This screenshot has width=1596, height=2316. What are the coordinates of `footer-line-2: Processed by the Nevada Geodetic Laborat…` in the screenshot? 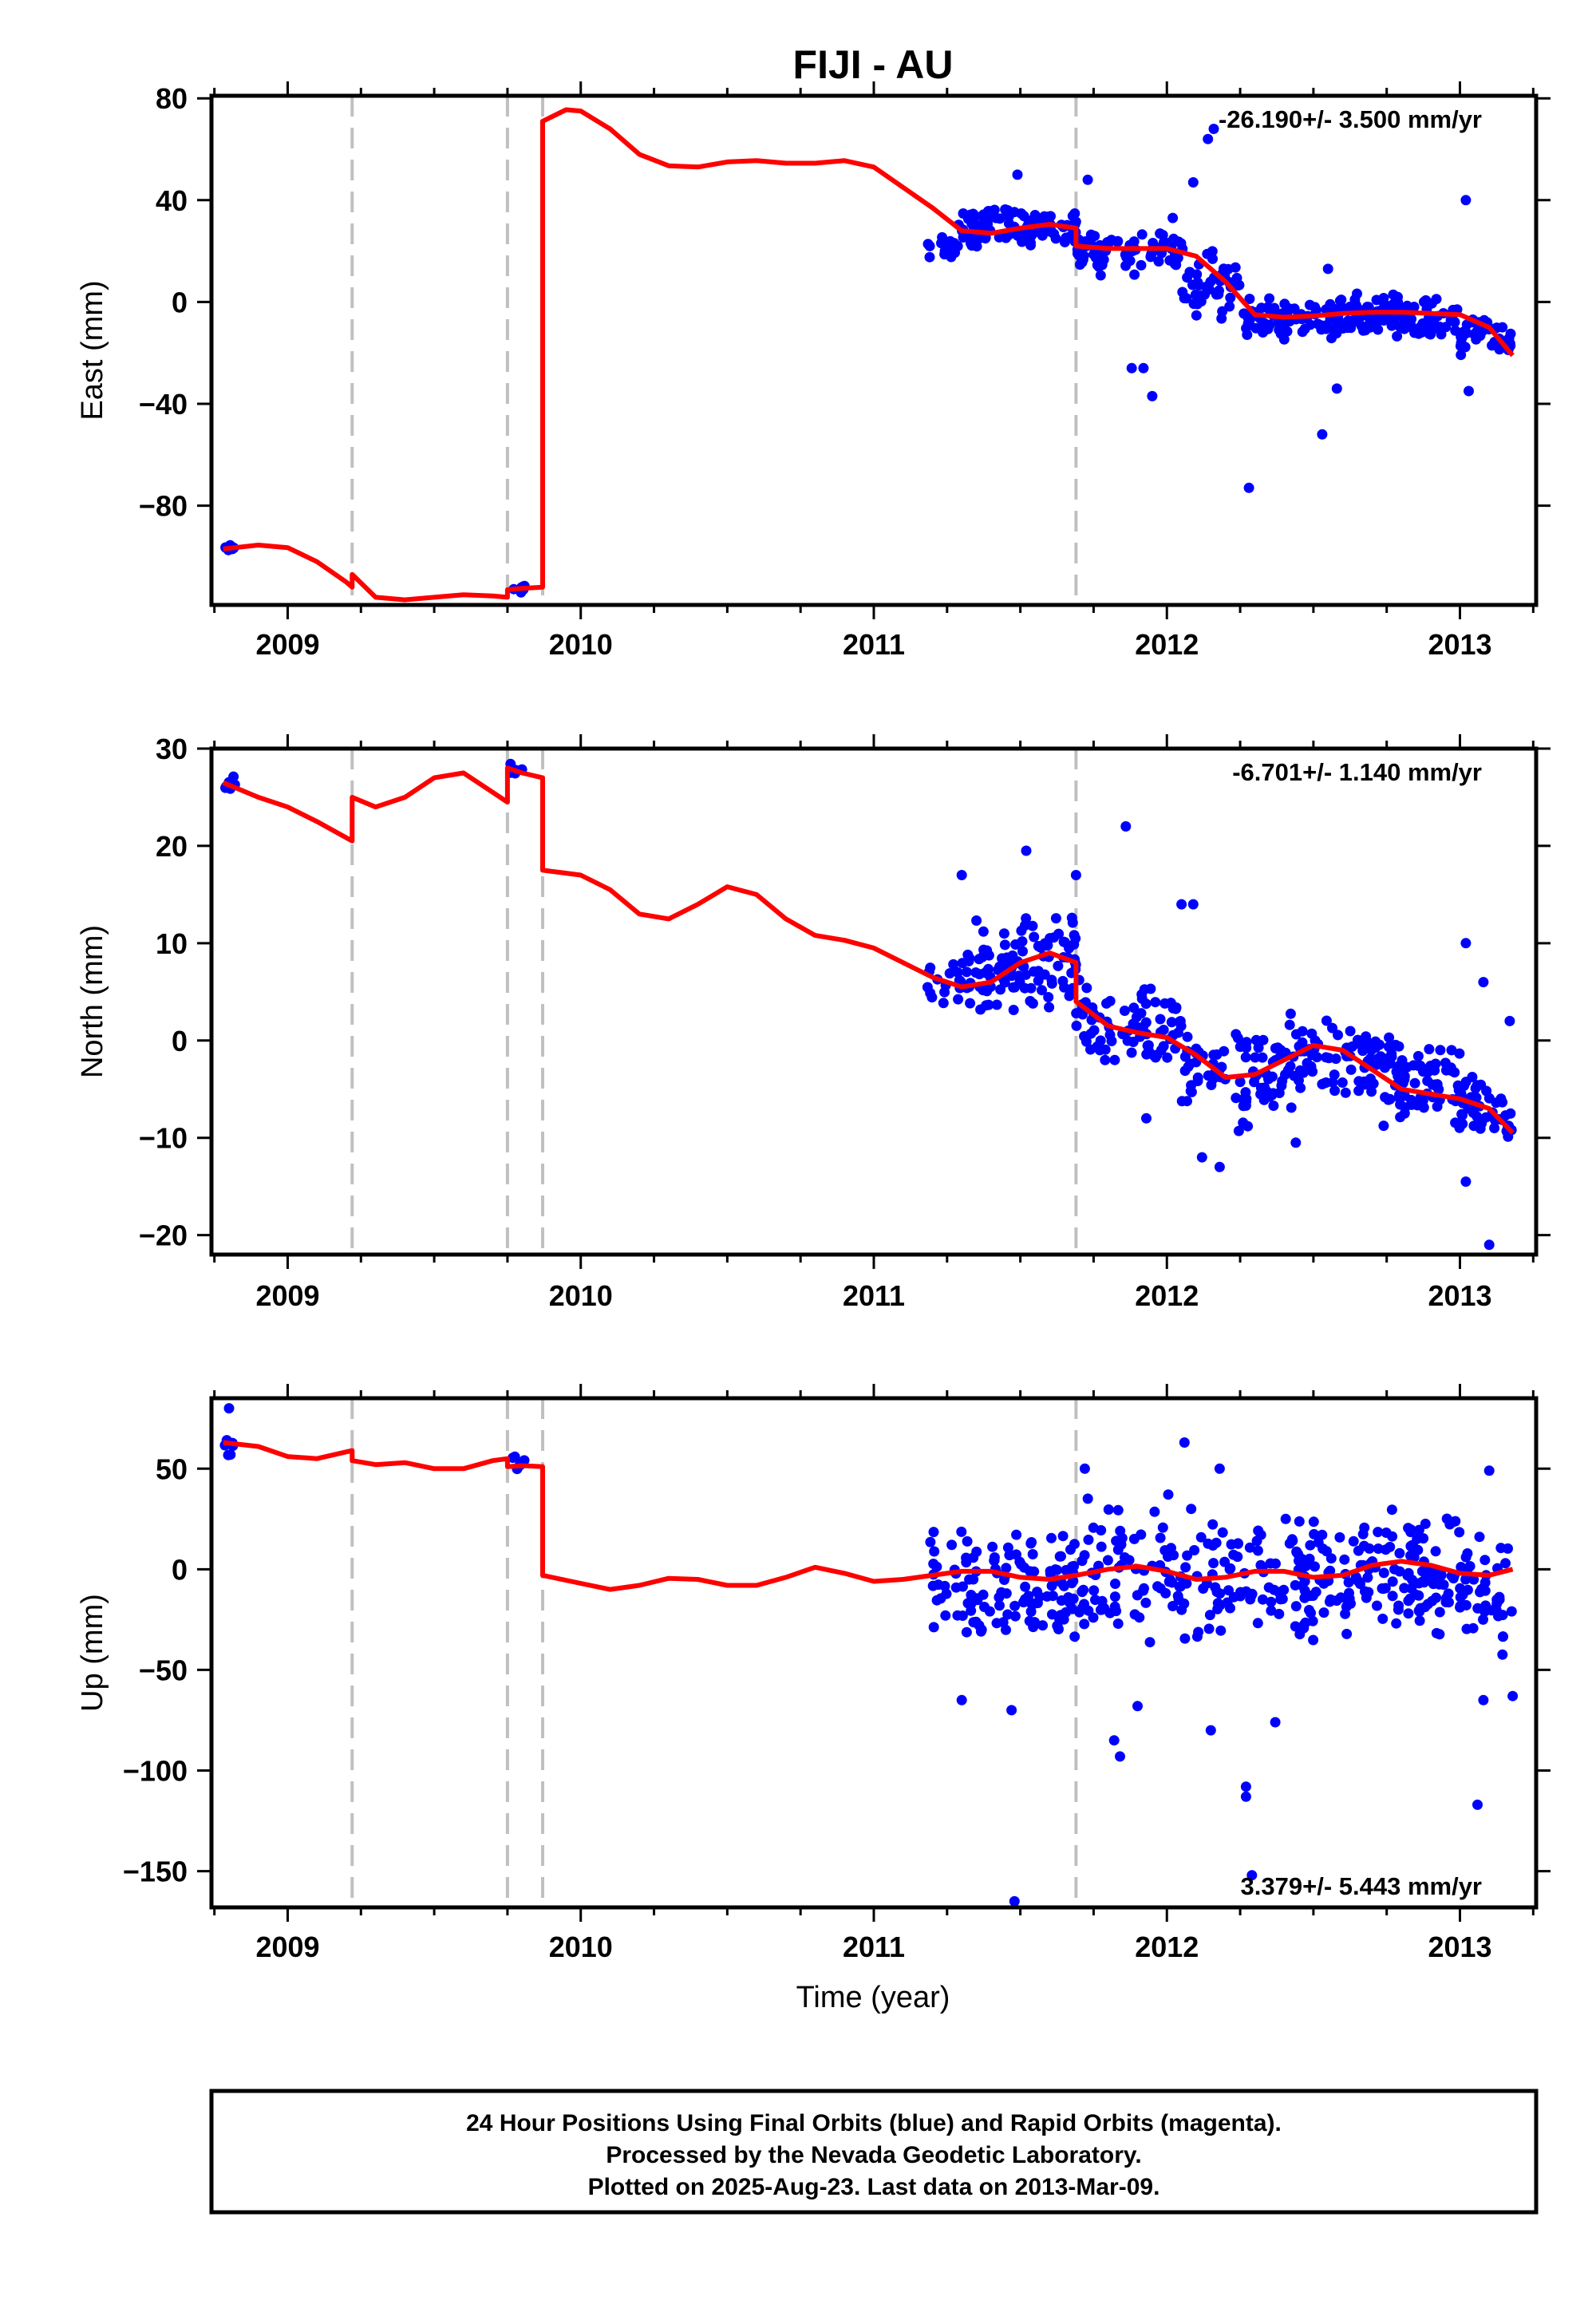 It's located at (873, 2155).